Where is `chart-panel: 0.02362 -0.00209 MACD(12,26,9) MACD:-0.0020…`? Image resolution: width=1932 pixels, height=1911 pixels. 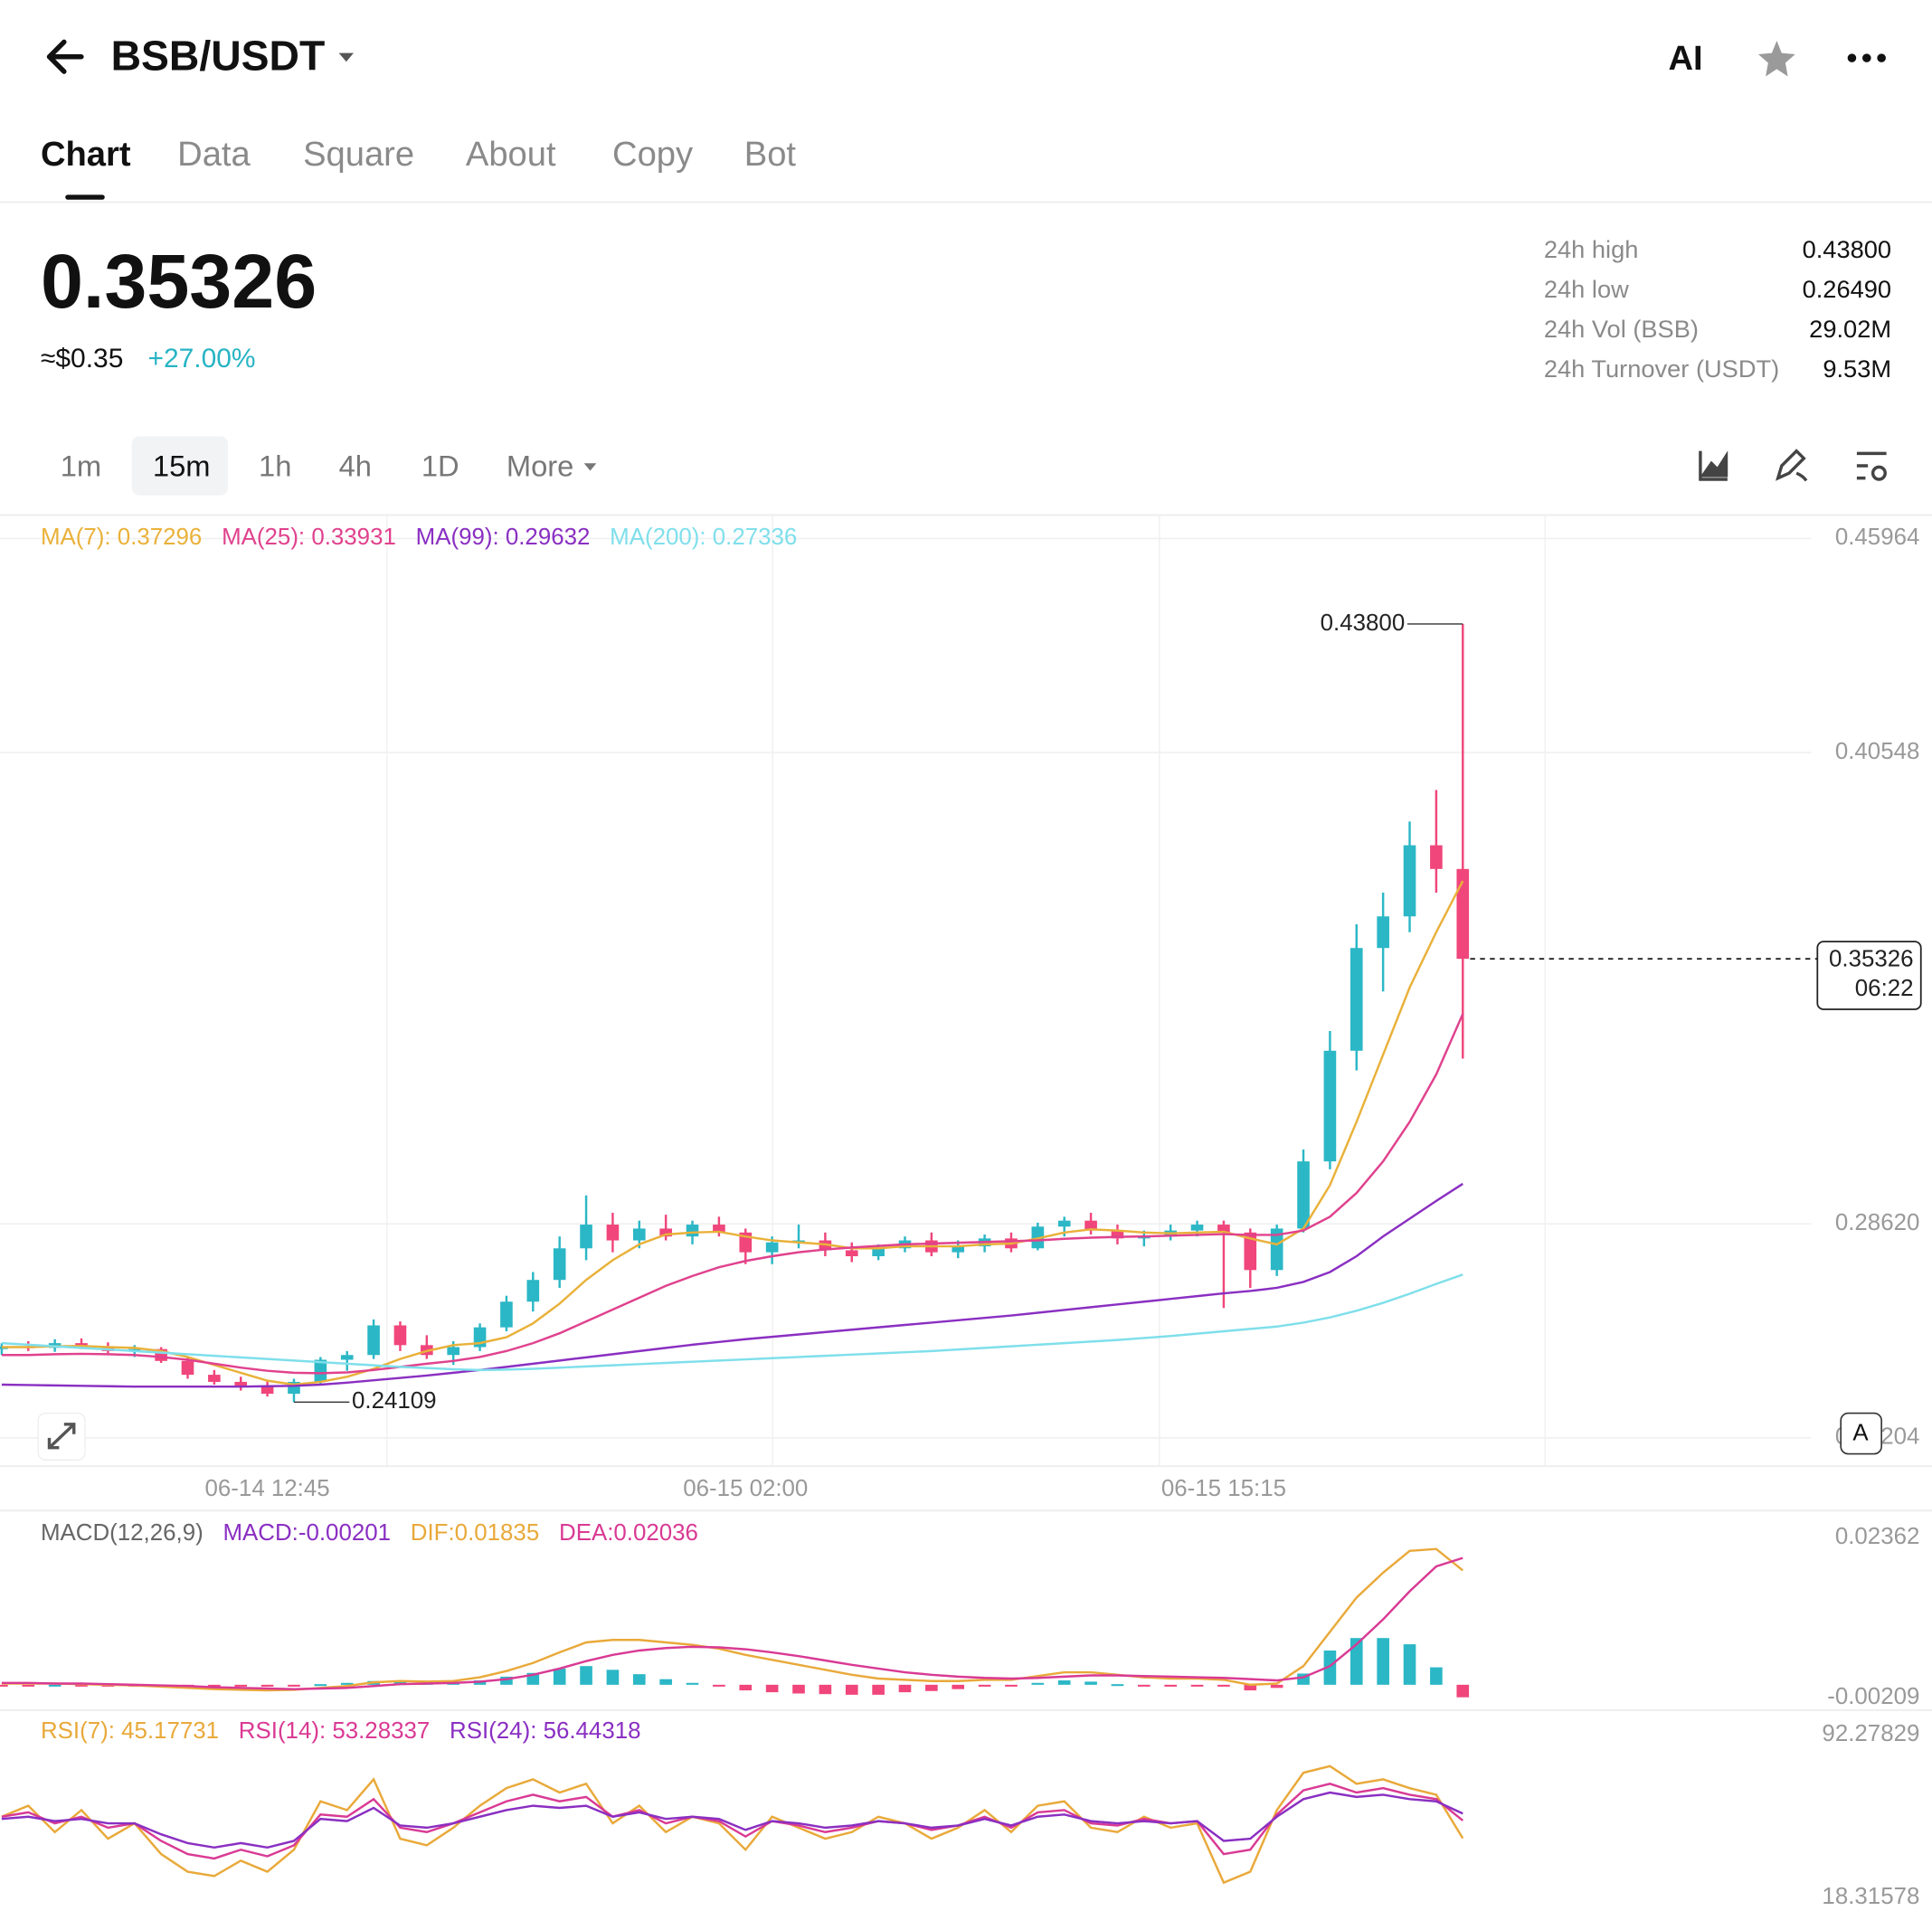 chart-panel: 0.02362 -0.00209 MACD(12,26,9) MACD:-0.0020… is located at coordinates (960, 1614).